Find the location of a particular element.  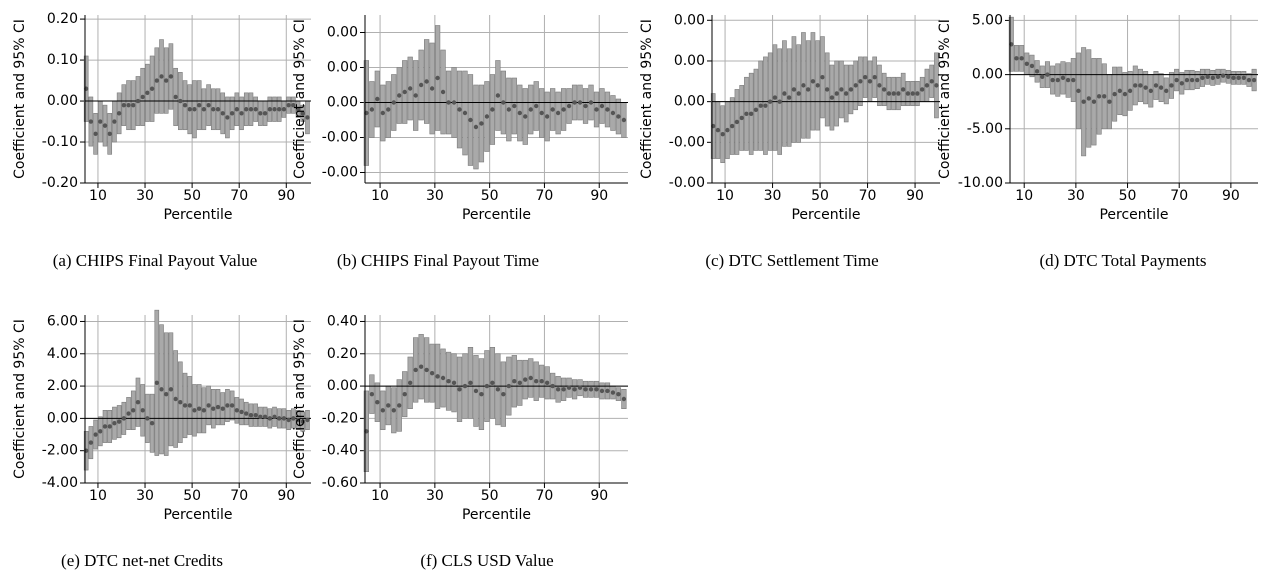

caption: (a) CHIPS Final Payout Value is located at coordinates (155, 260).